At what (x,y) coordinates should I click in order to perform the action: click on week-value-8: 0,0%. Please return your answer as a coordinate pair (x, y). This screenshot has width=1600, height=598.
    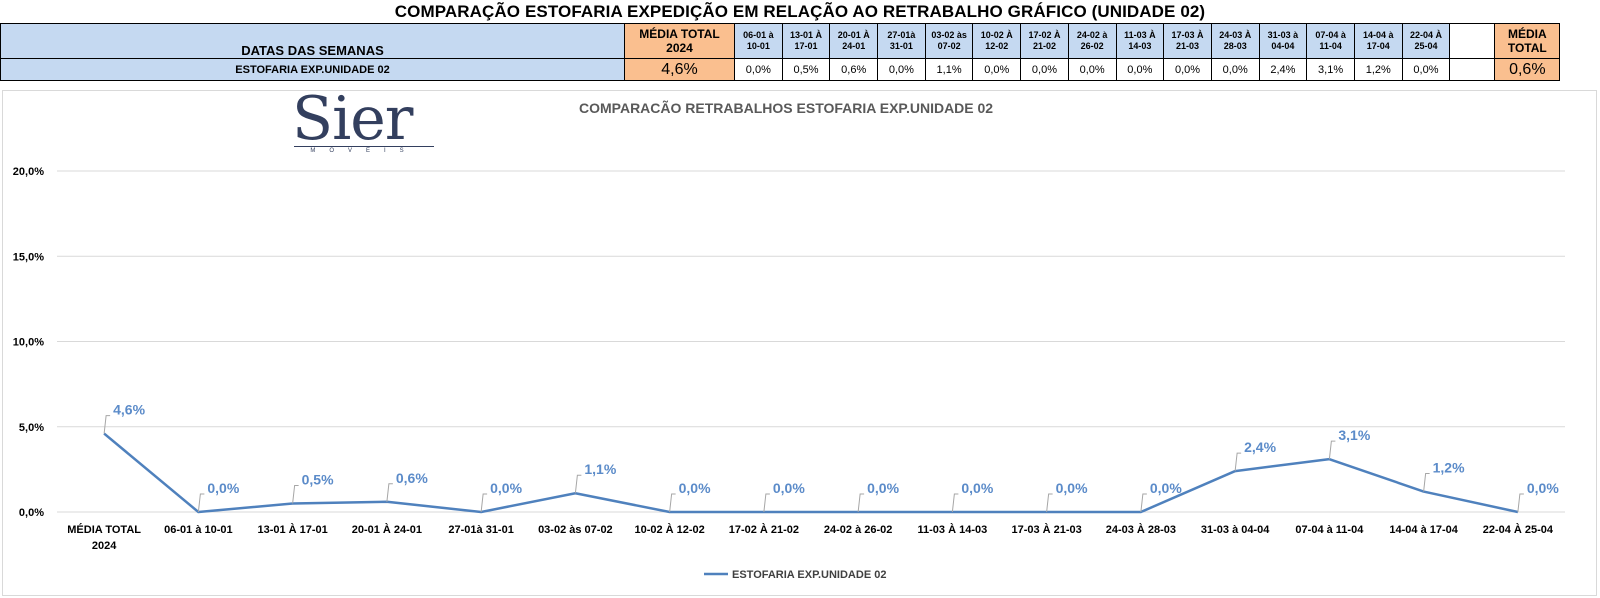
    Looking at the image, I should click on (1092, 69).